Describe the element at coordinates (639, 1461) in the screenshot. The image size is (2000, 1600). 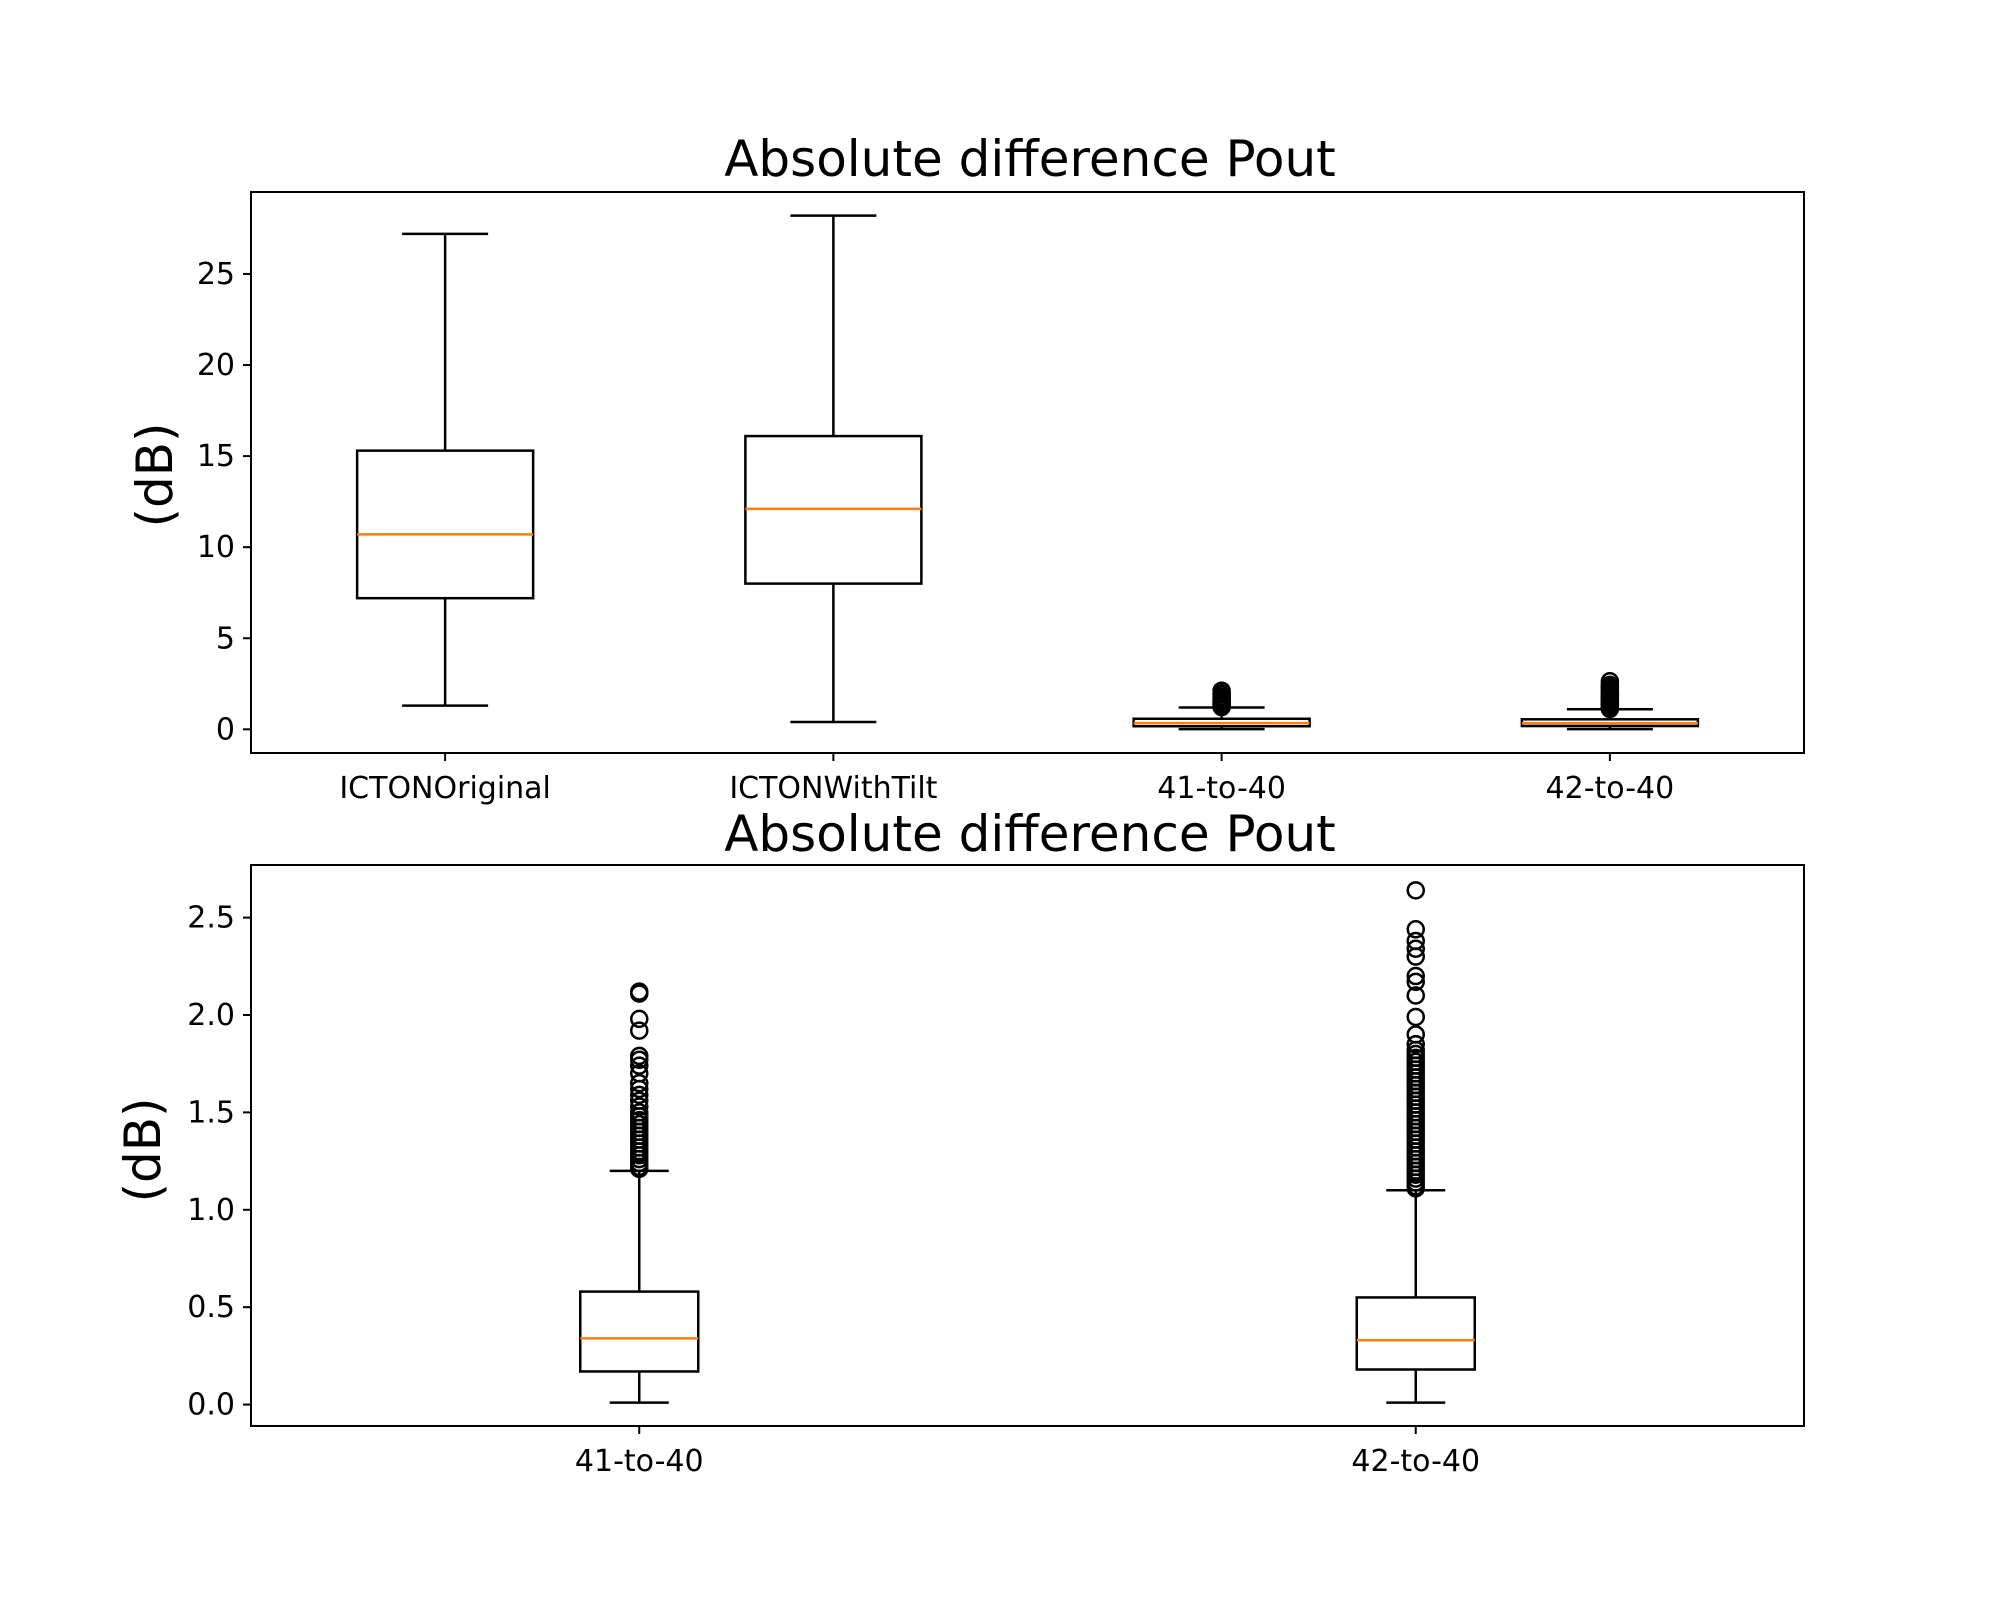
I see `bottom-x-tick-label: 41-to-40` at that location.